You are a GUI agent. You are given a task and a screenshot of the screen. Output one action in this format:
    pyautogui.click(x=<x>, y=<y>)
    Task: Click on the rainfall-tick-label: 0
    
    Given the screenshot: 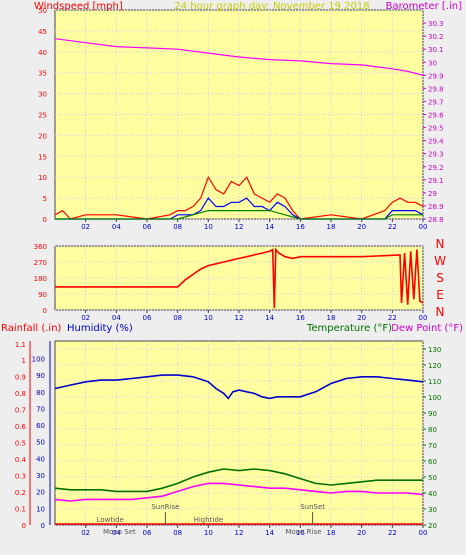 What is the action you would take?
    pyautogui.click(x=24, y=526)
    